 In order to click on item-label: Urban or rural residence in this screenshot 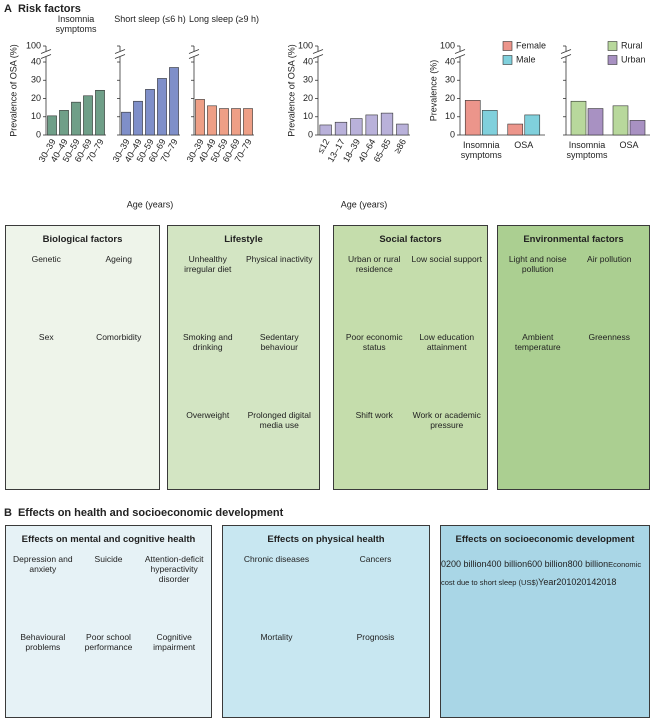, I will do `click(374, 264)`.